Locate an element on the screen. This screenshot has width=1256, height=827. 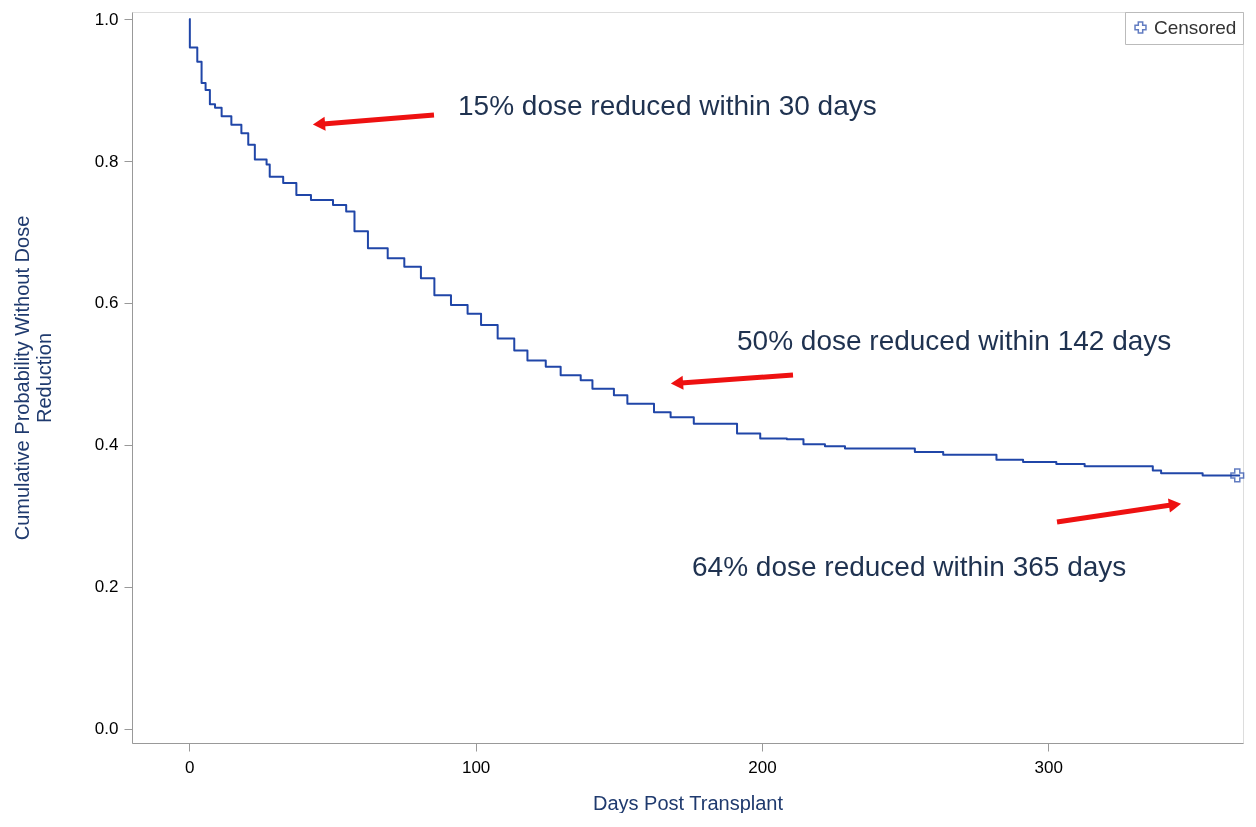
y-tick-label: 0.8 is located at coordinates (106, 161).